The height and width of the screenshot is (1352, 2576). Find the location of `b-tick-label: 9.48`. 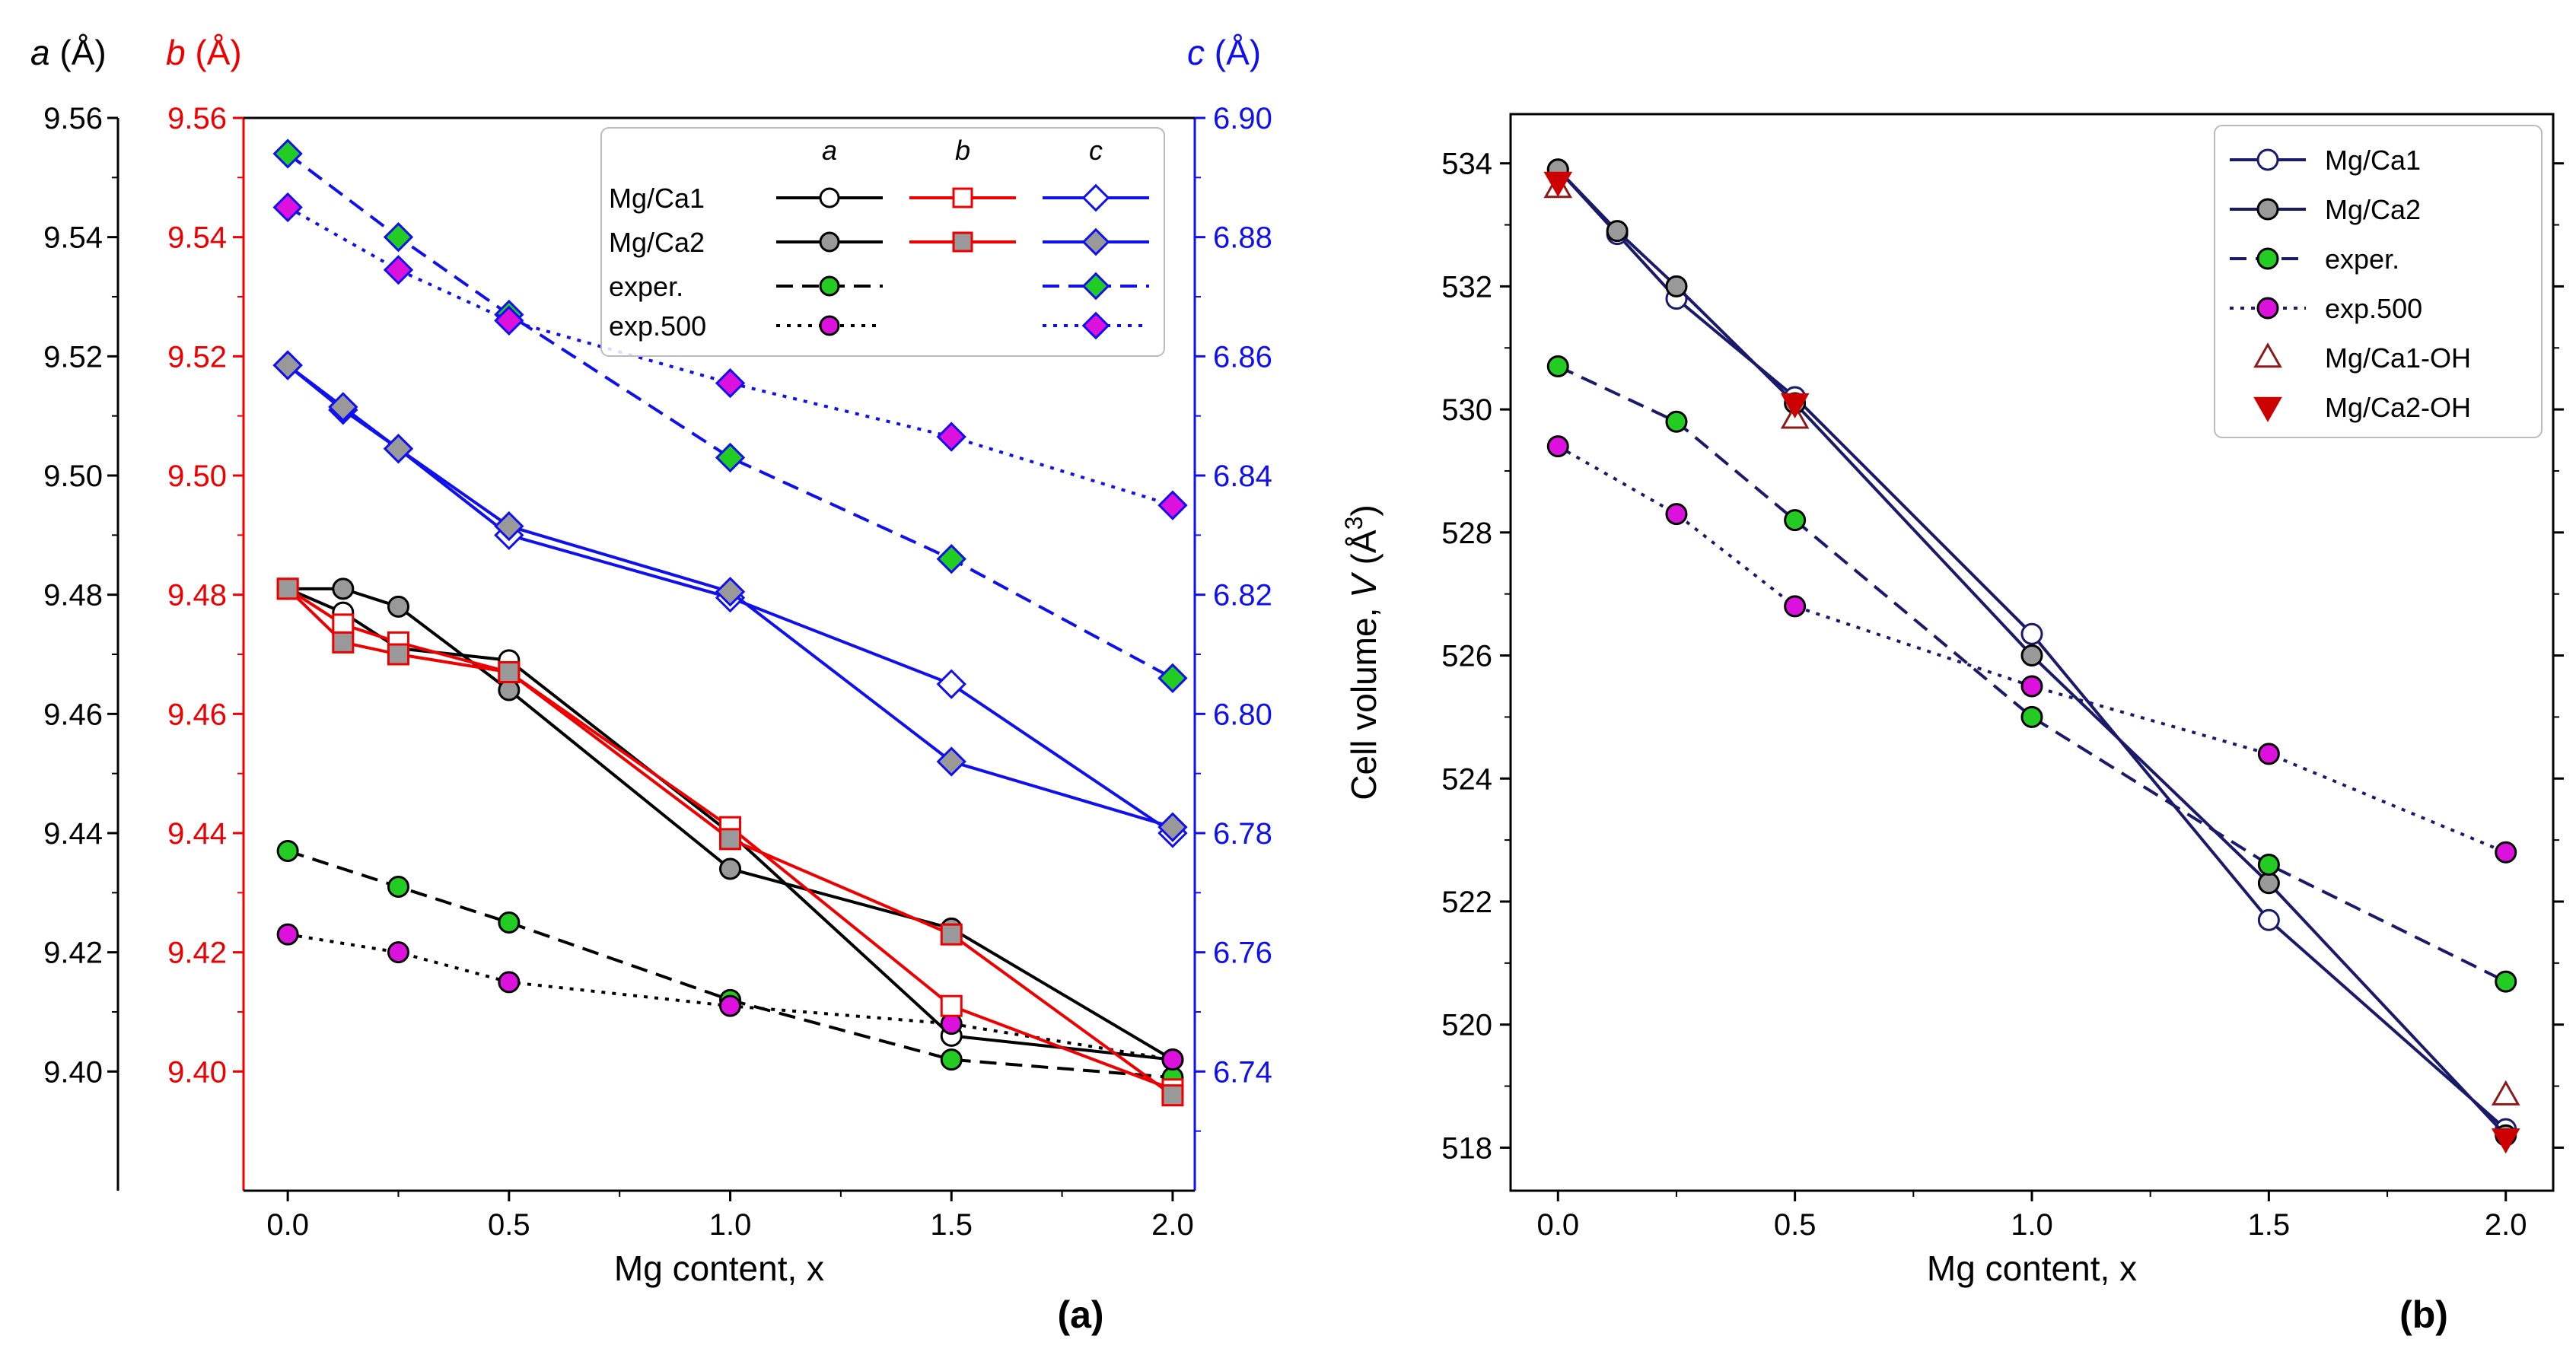

b-tick-label: 9.48 is located at coordinates (197, 595).